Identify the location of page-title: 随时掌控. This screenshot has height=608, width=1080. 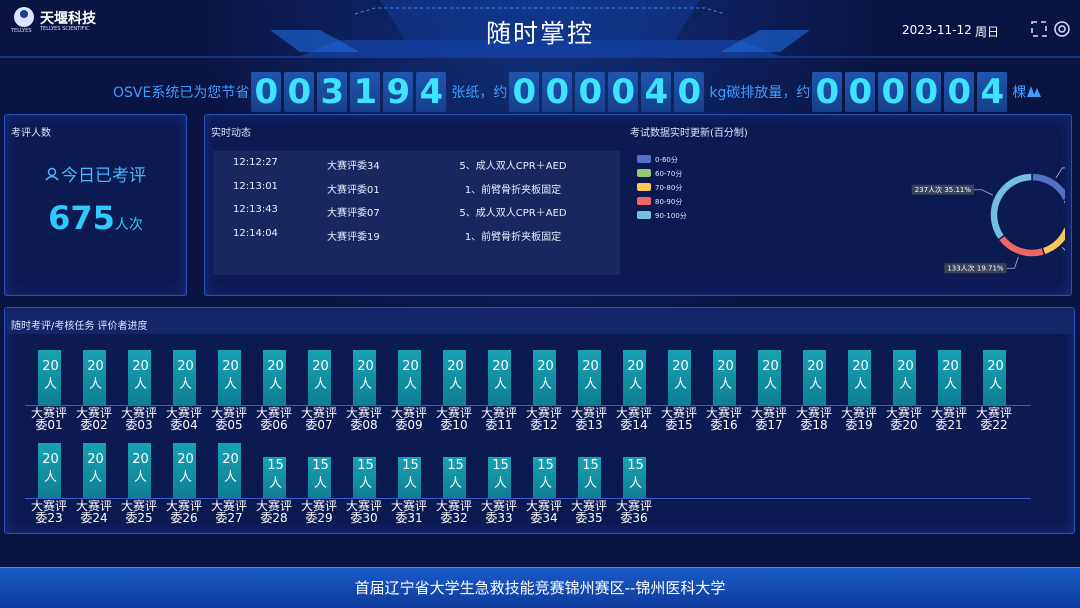
(539, 33).